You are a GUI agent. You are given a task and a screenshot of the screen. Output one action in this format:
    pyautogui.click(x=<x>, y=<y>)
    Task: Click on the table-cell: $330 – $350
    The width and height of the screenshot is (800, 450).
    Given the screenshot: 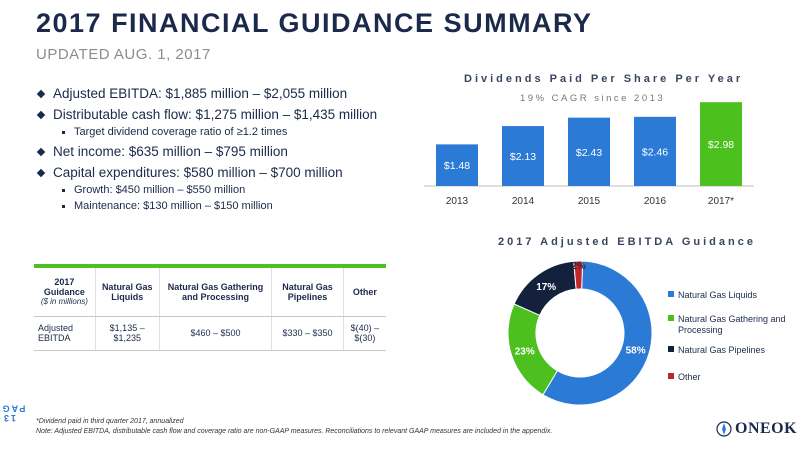 What is the action you would take?
    pyautogui.click(x=307, y=333)
    